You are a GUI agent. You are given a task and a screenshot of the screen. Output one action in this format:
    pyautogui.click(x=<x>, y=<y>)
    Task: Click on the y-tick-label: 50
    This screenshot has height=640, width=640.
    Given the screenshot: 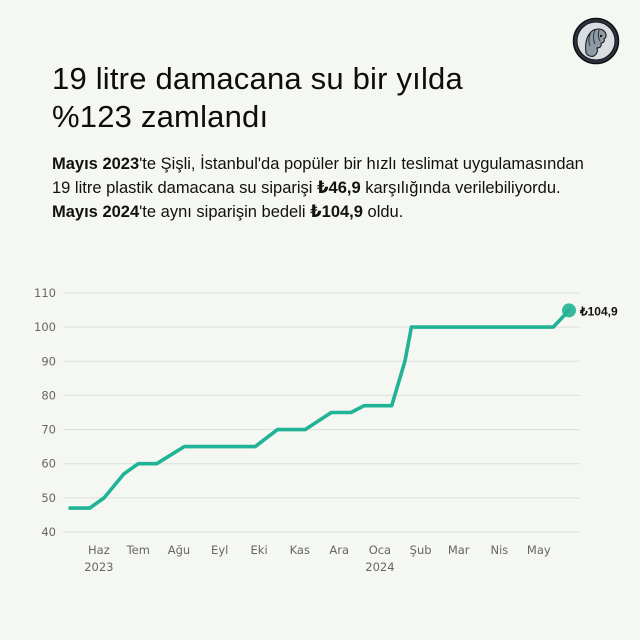 What is the action you would take?
    pyautogui.click(x=48, y=498)
    